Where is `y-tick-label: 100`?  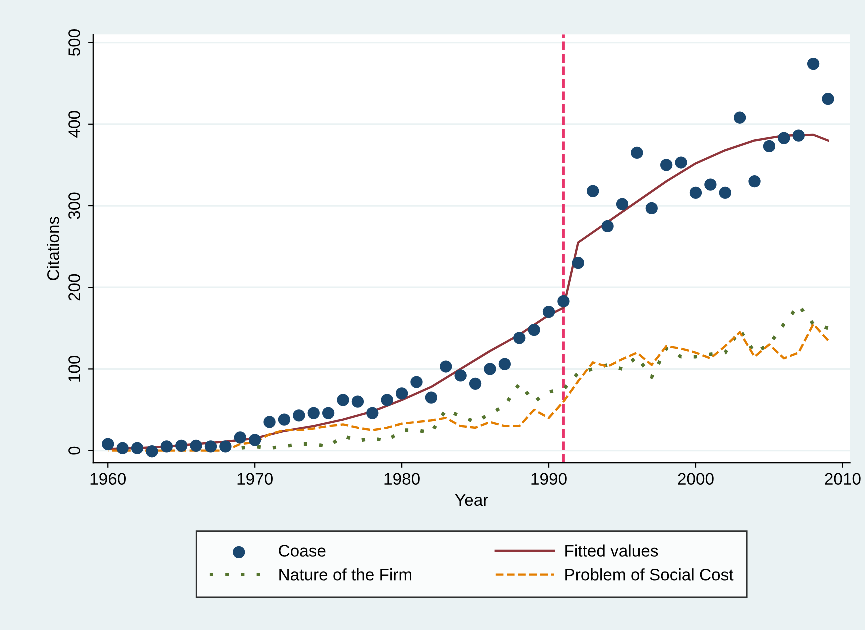 y-tick-label: 100 is located at coordinates (74, 369).